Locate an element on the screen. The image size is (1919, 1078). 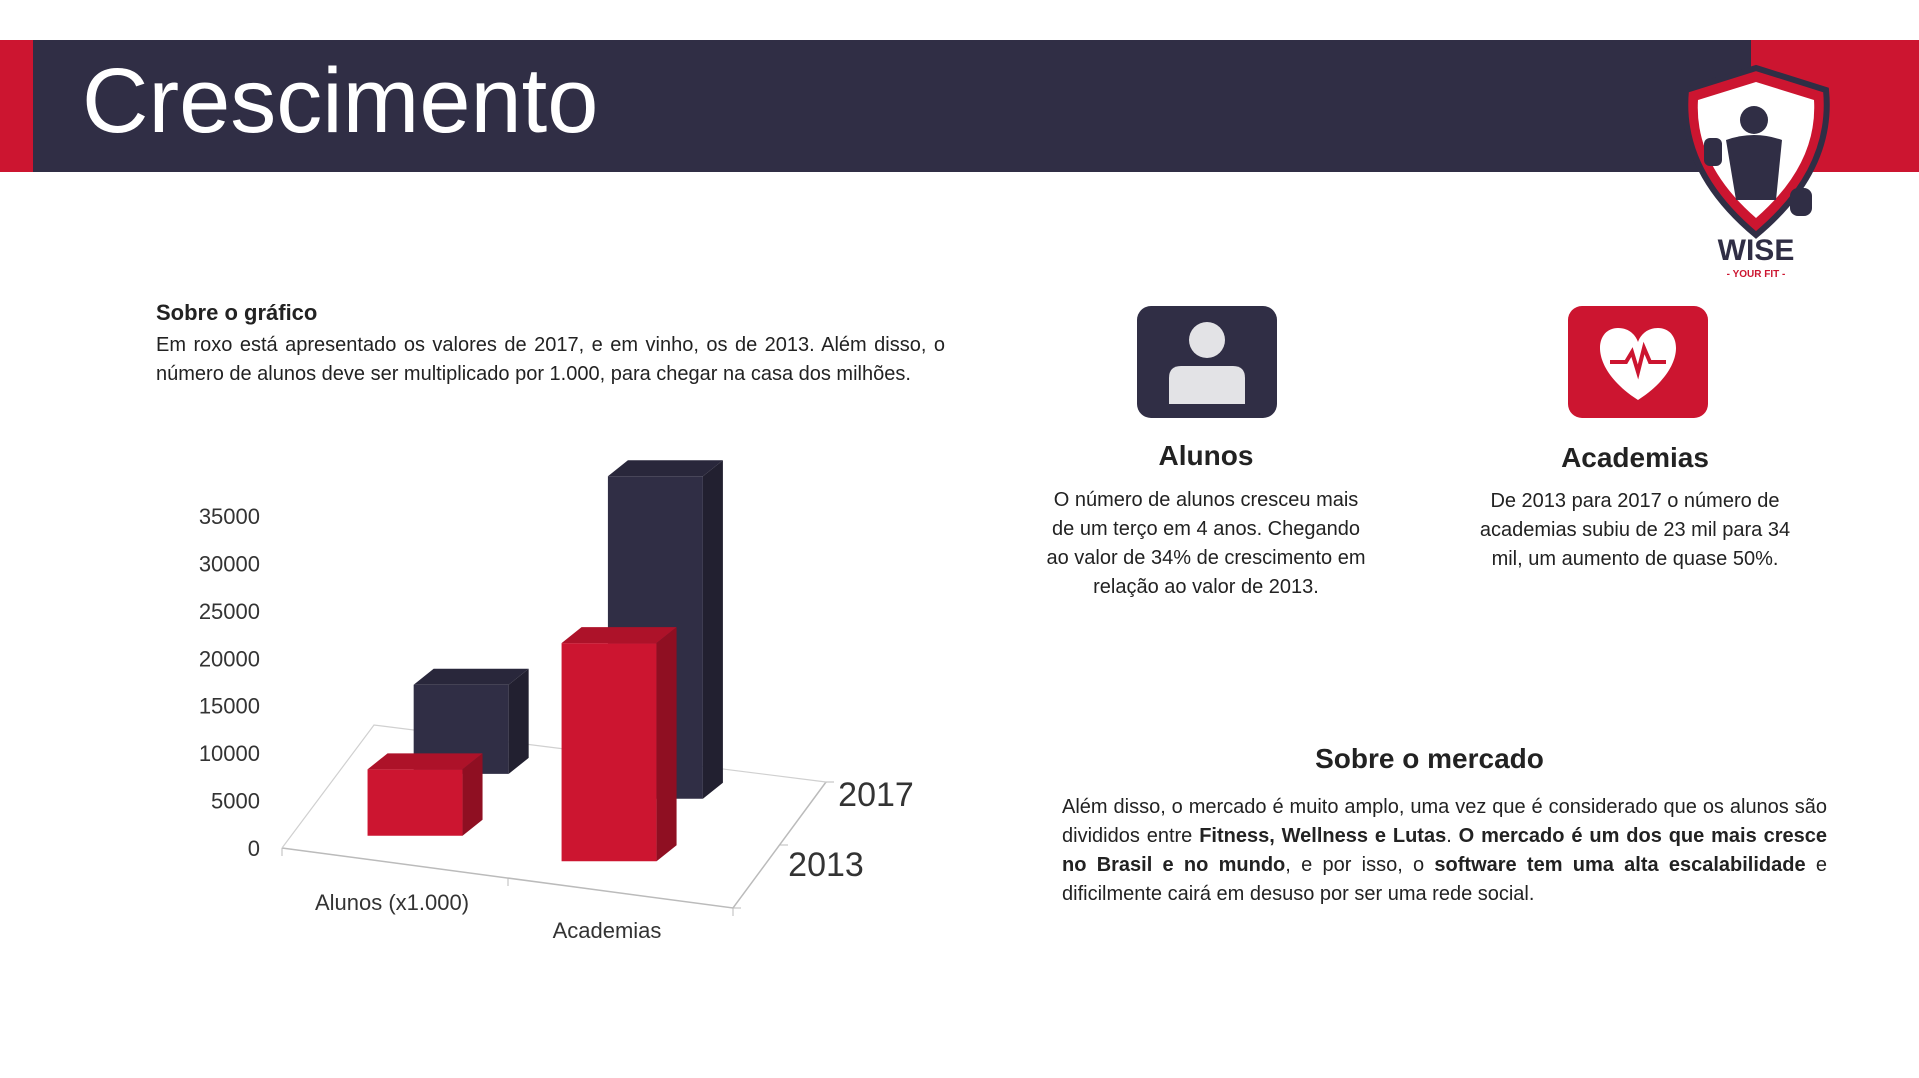
floor-back is located at coordinates (554, 786).